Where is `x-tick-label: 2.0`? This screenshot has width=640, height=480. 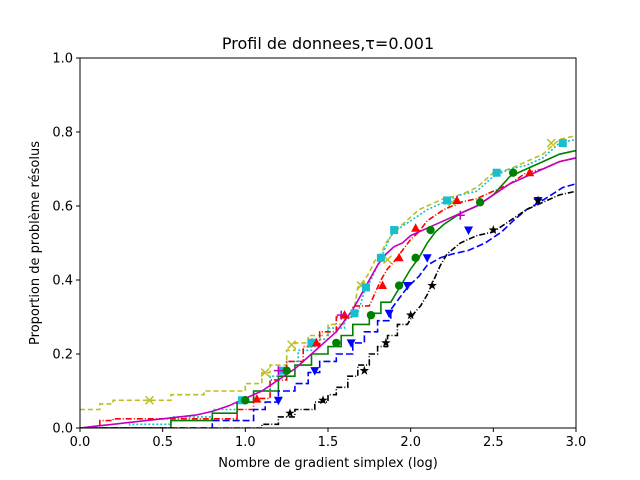 x-tick-label: 2.0 is located at coordinates (410, 442).